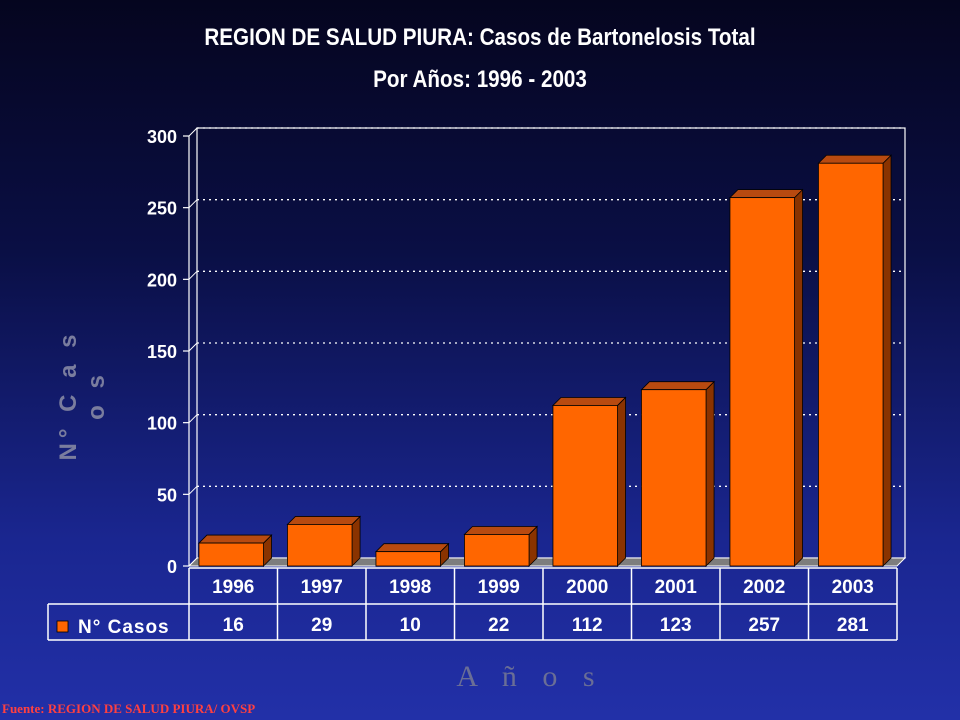 Image resolution: width=960 pixels, height=720 pixels. Describe the element at coordinates (172, 567) in the screenshot. I see `y-tick-label: 0` at that location.